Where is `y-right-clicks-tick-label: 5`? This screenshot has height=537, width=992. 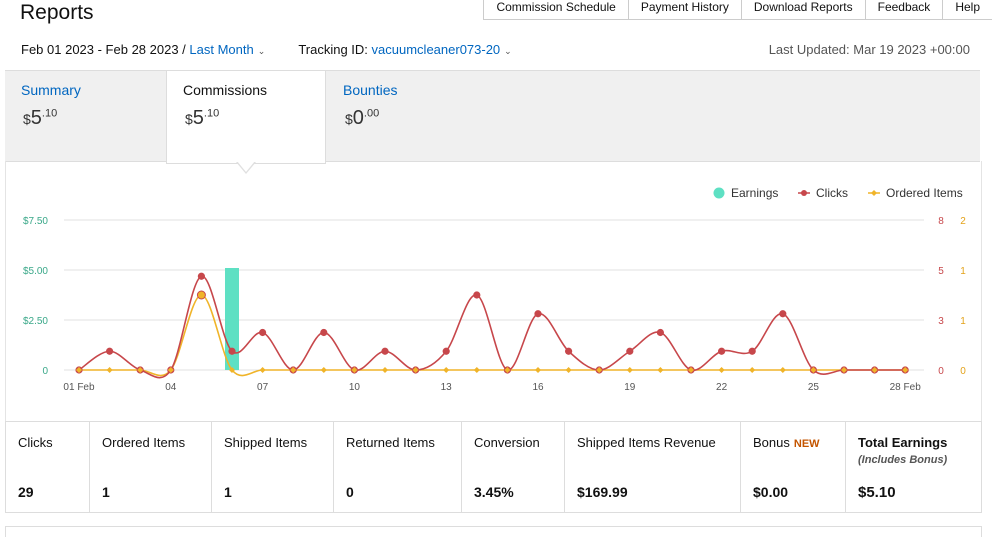
y-right-clicks-tick-label: 5 is located at coordinates (941, 271).